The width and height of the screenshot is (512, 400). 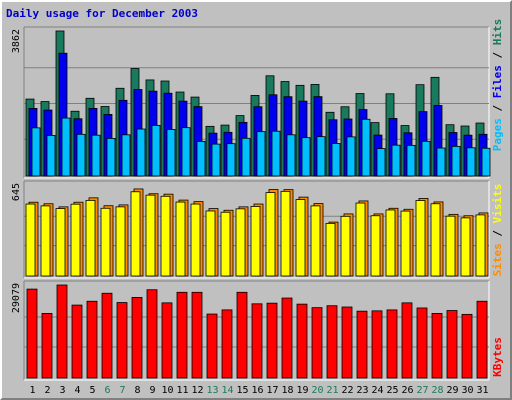 What do you see at coordinates (272, 390) in the screenshot?
I see `x-tick-label-day-17: 17` at bounding box center [272, 390].